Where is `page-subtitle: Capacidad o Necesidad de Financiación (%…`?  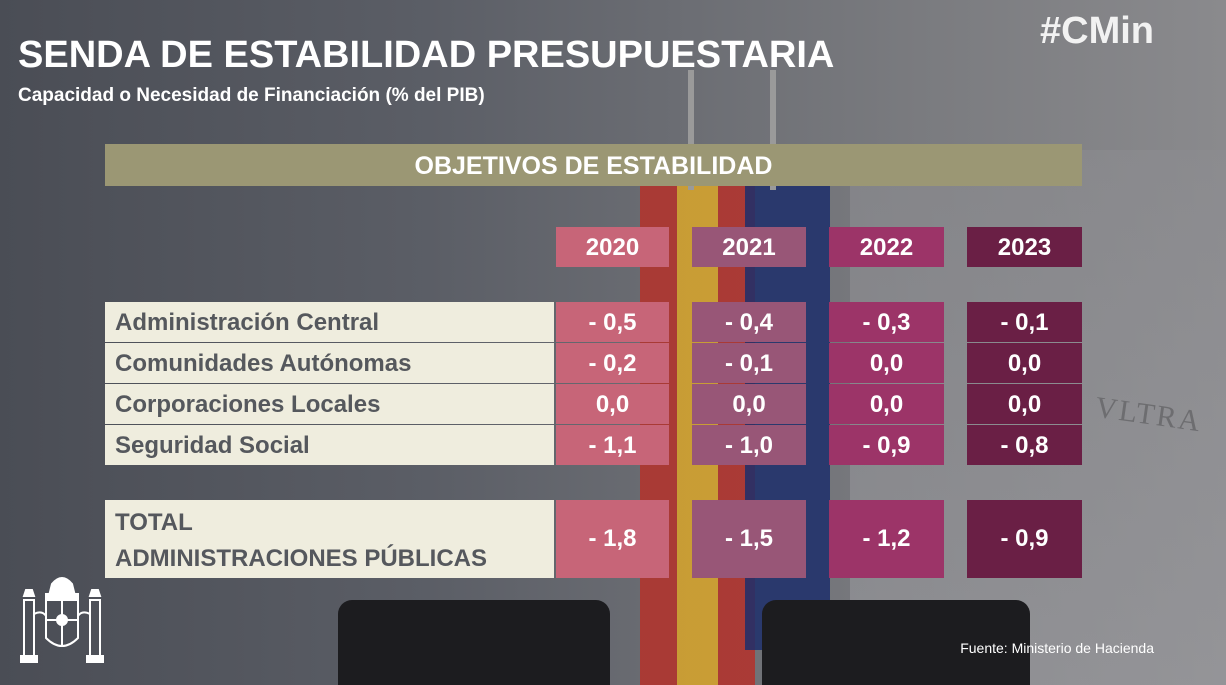
page-subtitle: Capacidad o Necesidad de Financiación (%… is located at coordinates (251, 95).